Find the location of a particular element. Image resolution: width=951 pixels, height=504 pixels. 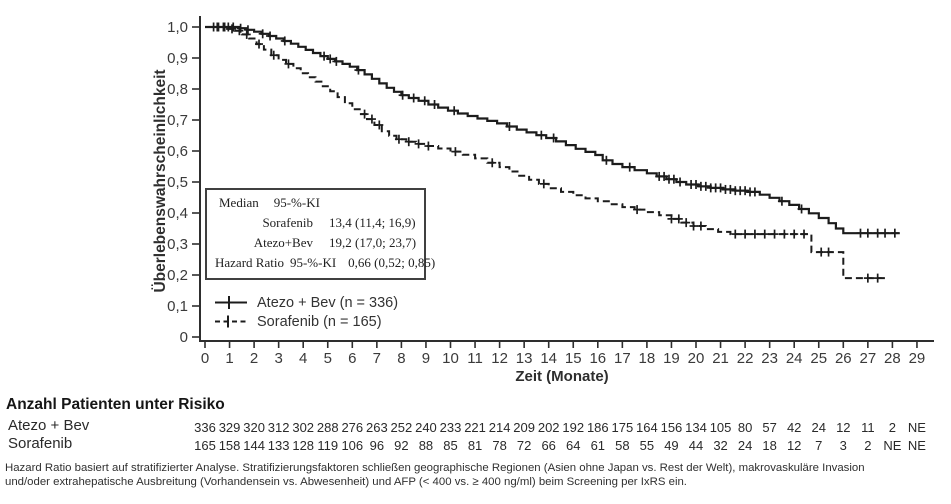

inset-atezo-label: Atezo+Bev is located at coordinates (283, 242).